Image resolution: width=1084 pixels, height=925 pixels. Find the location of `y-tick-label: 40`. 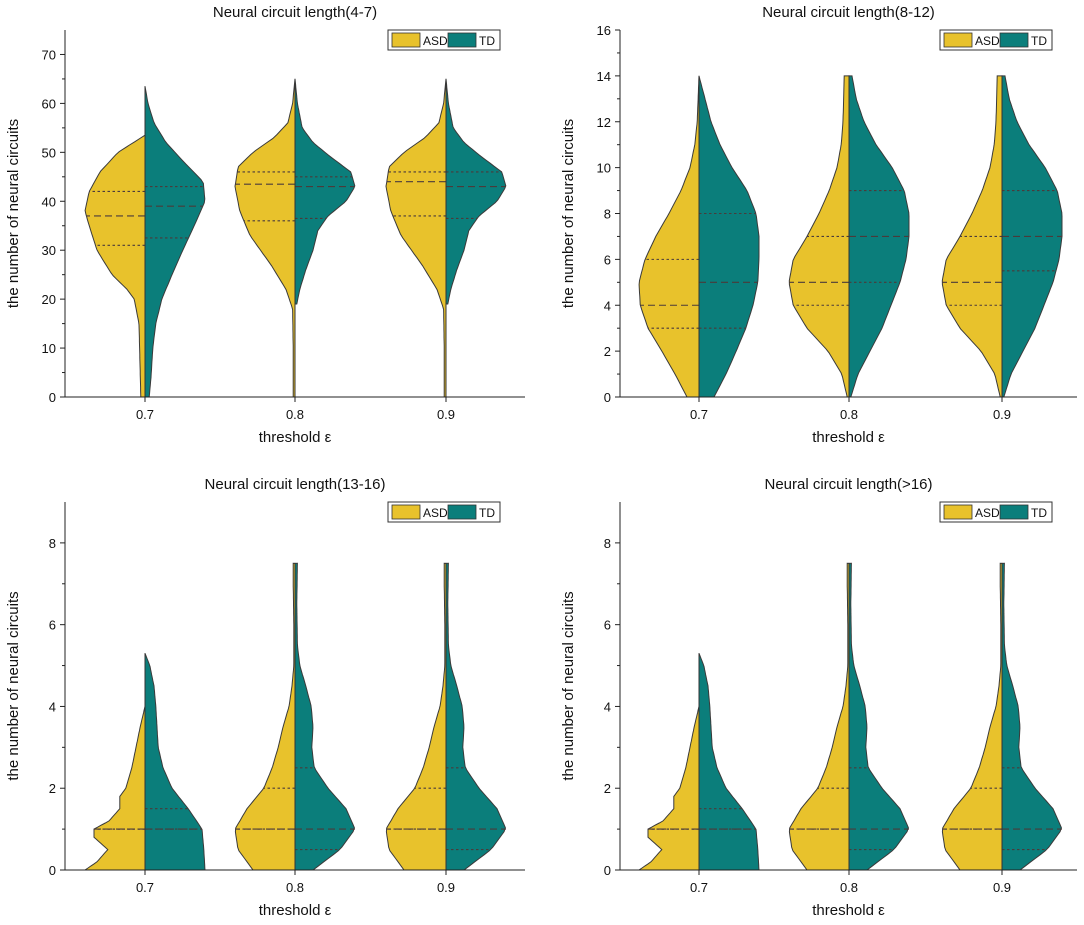

y-tick-label: 40 is located at coordinates (49, 201).